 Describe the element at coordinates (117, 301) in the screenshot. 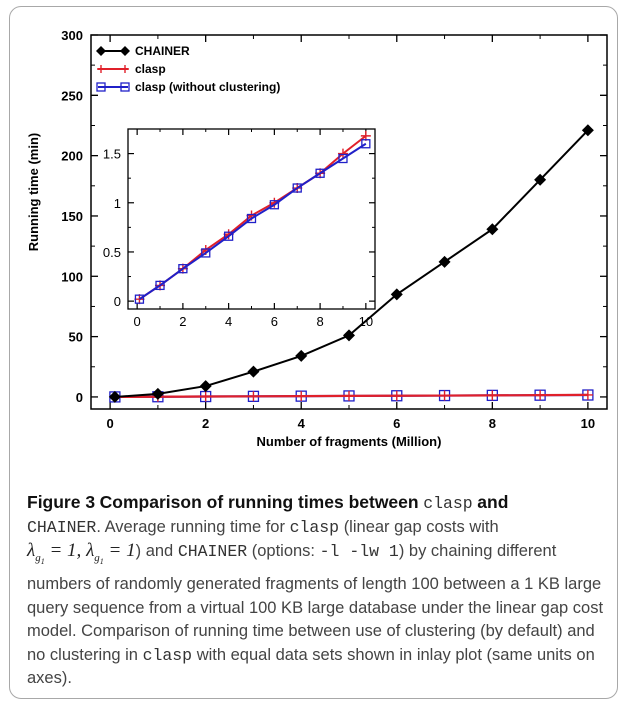

I see `inset-y-tick-label: 0` at that location.